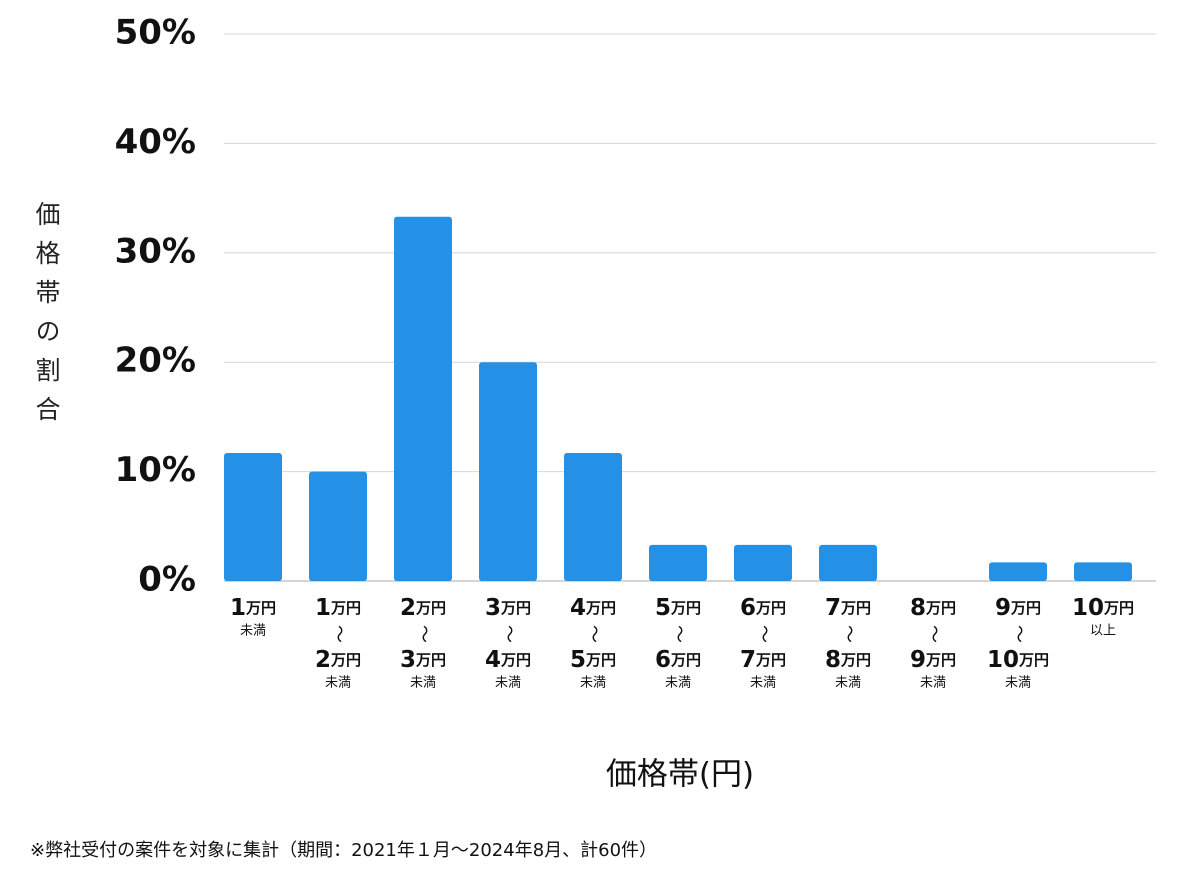 Image resolution: width=1200 pixels, height=874 pixels. What do you see at coordinates (167, 580) in the screenshot?
I see `y-tick-label: 0%` at bounding box center [167, 580].